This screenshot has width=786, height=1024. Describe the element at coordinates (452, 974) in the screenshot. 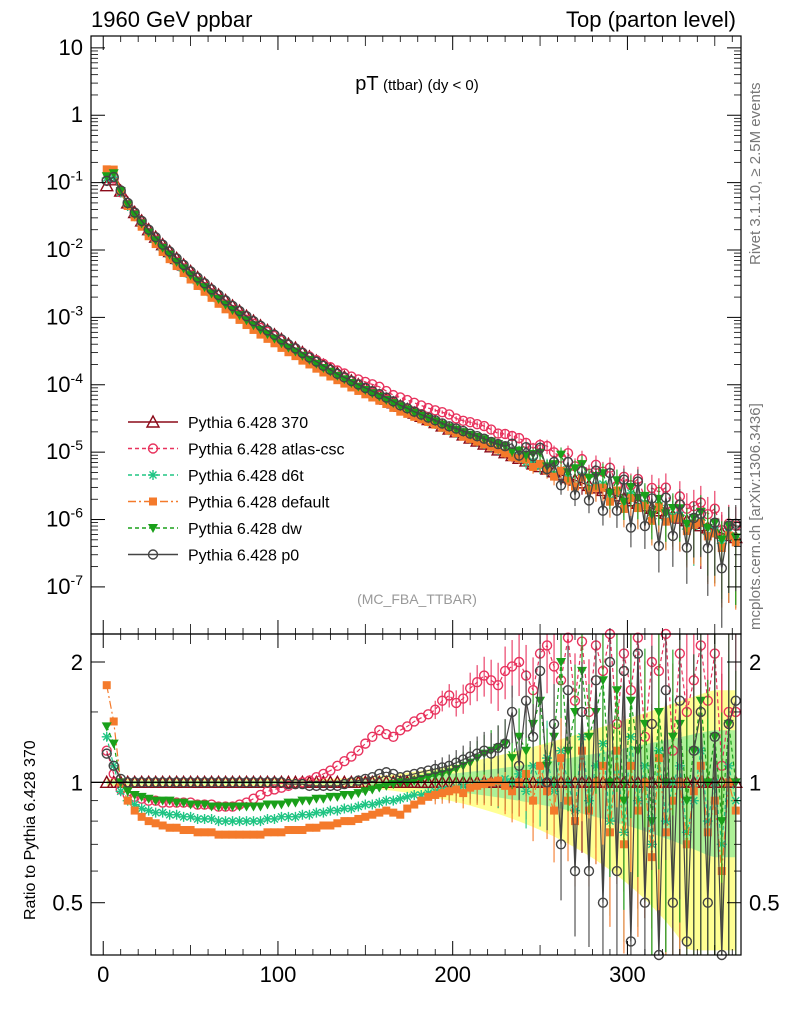

I see `xtick-label: 200` at that location.